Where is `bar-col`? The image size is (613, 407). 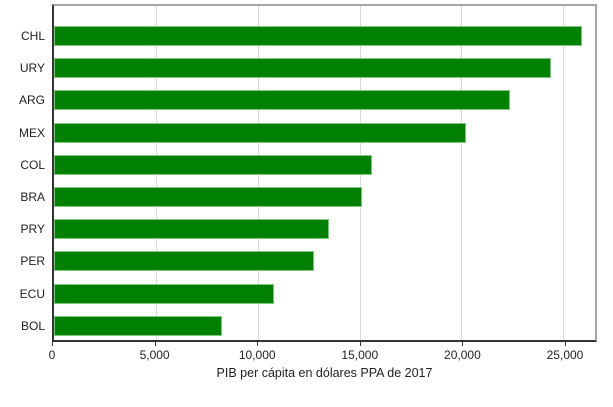 bar-col is located at coordinates (213, 164).